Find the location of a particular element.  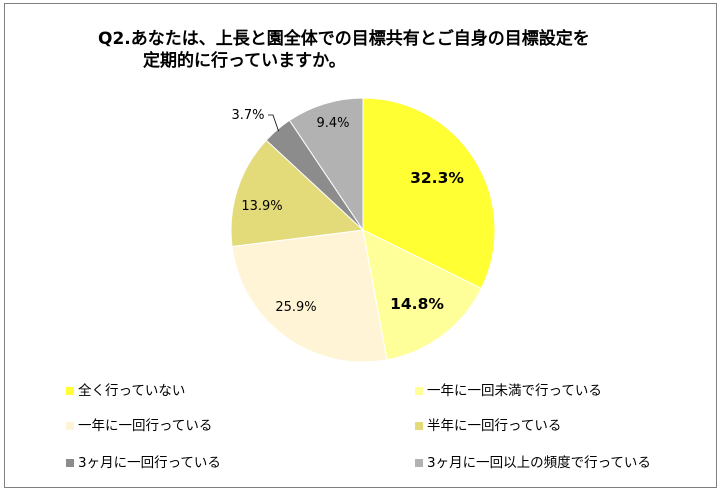

slice-data-label: 14.8% is located at coordinates (417, 304).